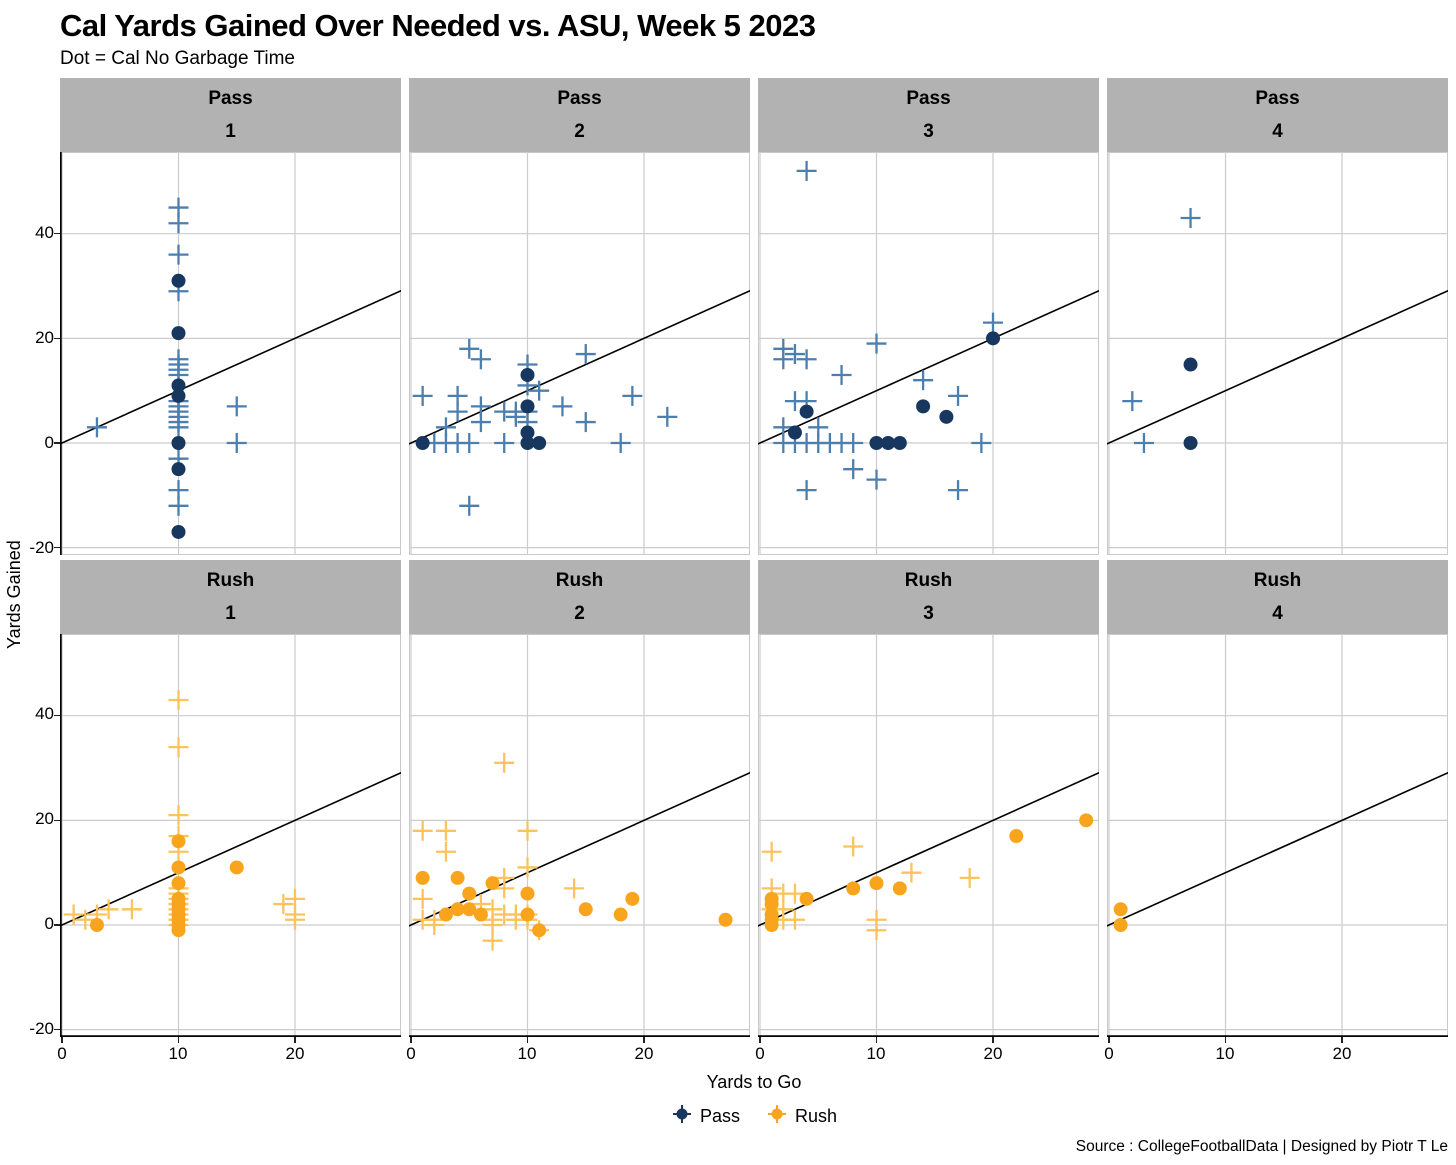 The height and width of the screenshot is (1165, 1456). I want to click on facet-strip-pass-1: Pass 1, so click(230, 115).